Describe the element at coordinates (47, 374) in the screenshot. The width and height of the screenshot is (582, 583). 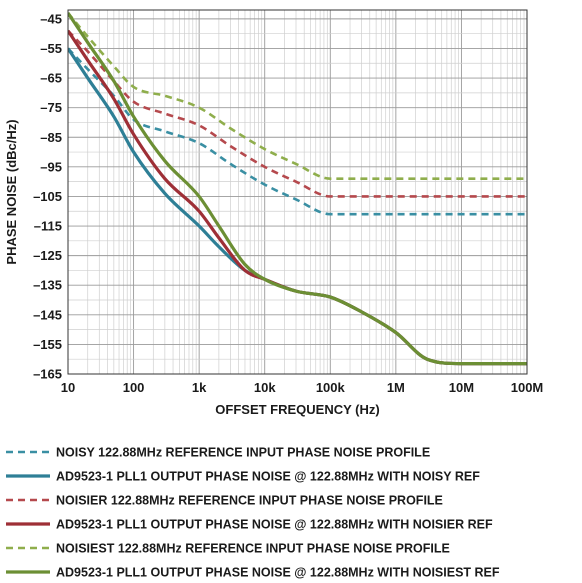
I see `y-tick-label: –165` at that location.